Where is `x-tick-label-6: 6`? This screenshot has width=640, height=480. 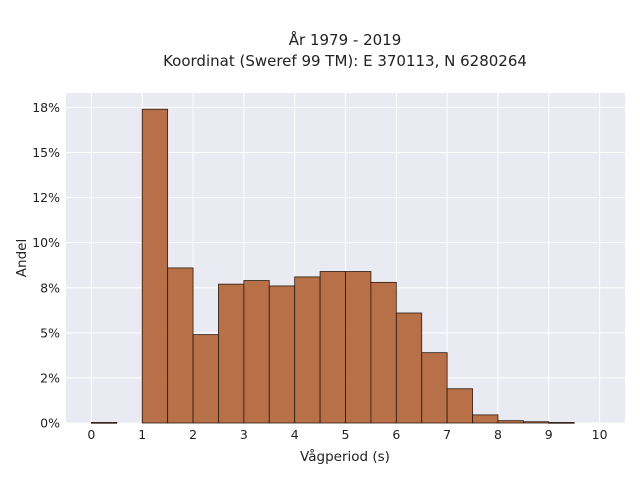 x-tick-label-6: 6 is located at coordinates (396, 434).